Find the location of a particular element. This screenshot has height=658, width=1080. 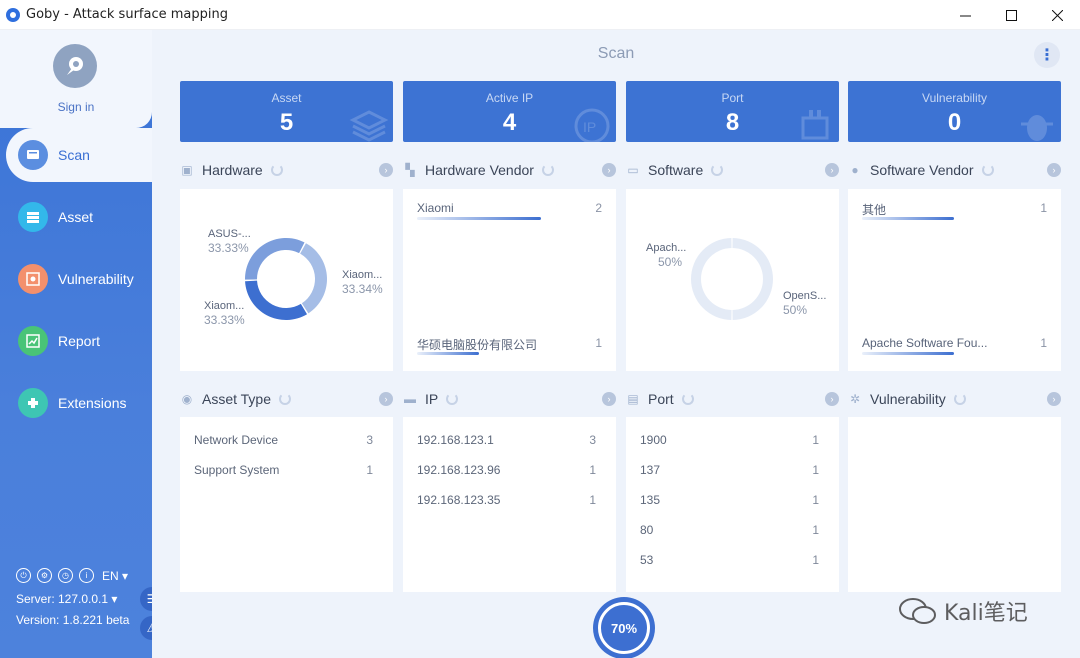

list-item: Apache Software Fou... 1 is located at coordinates (954, 345).